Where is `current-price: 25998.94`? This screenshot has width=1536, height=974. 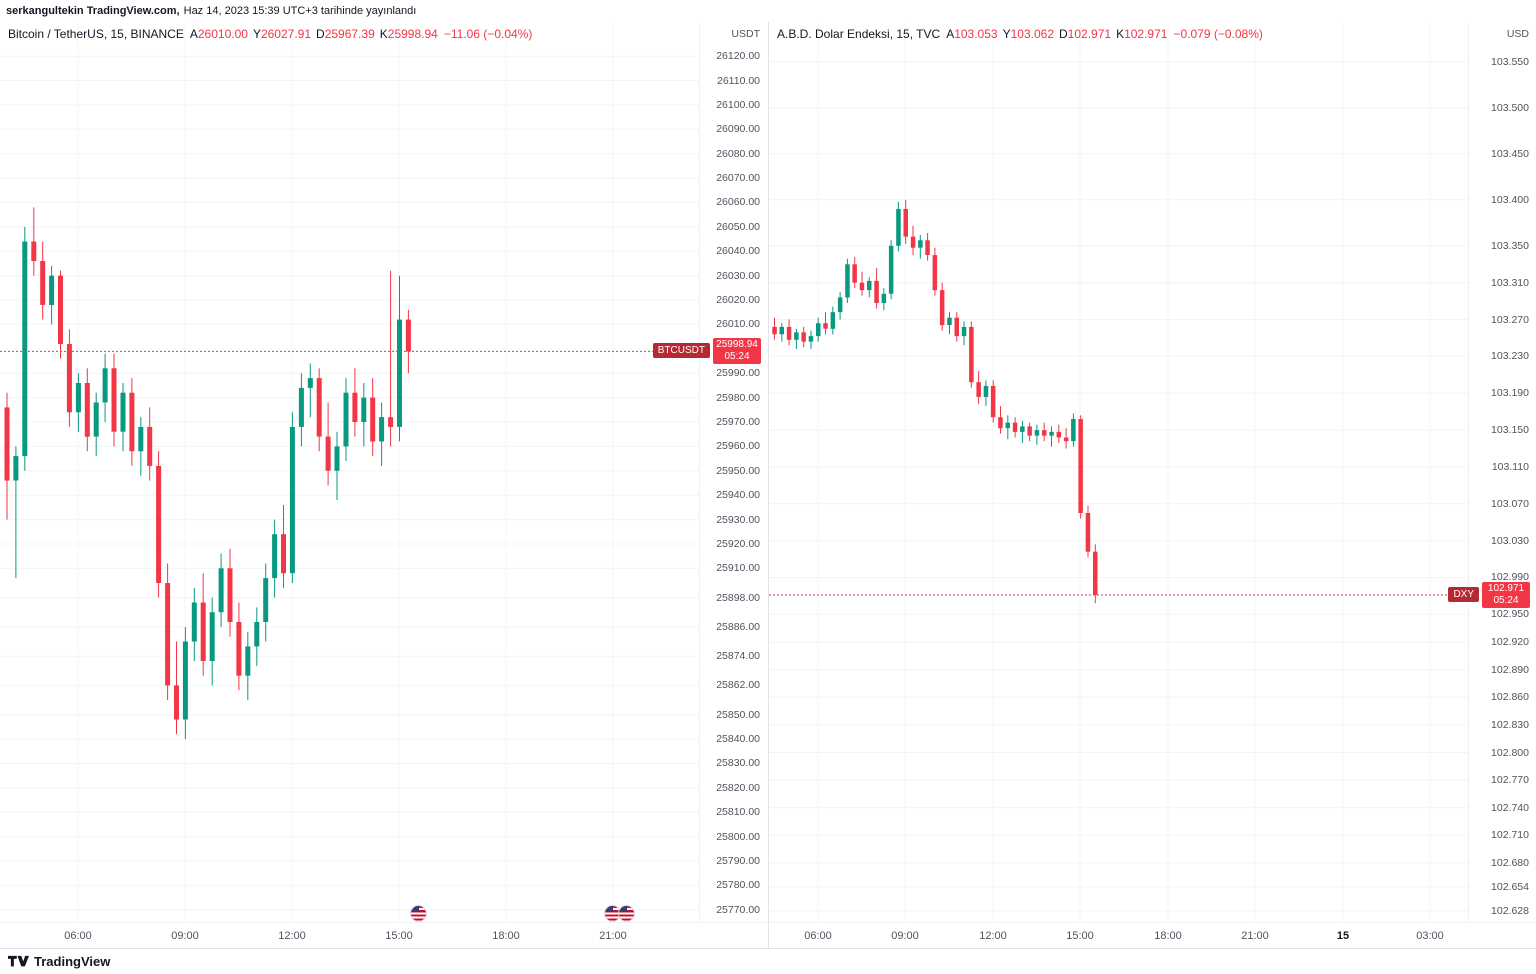 current-price: 25998.94 is located at coordinates (737, 345).